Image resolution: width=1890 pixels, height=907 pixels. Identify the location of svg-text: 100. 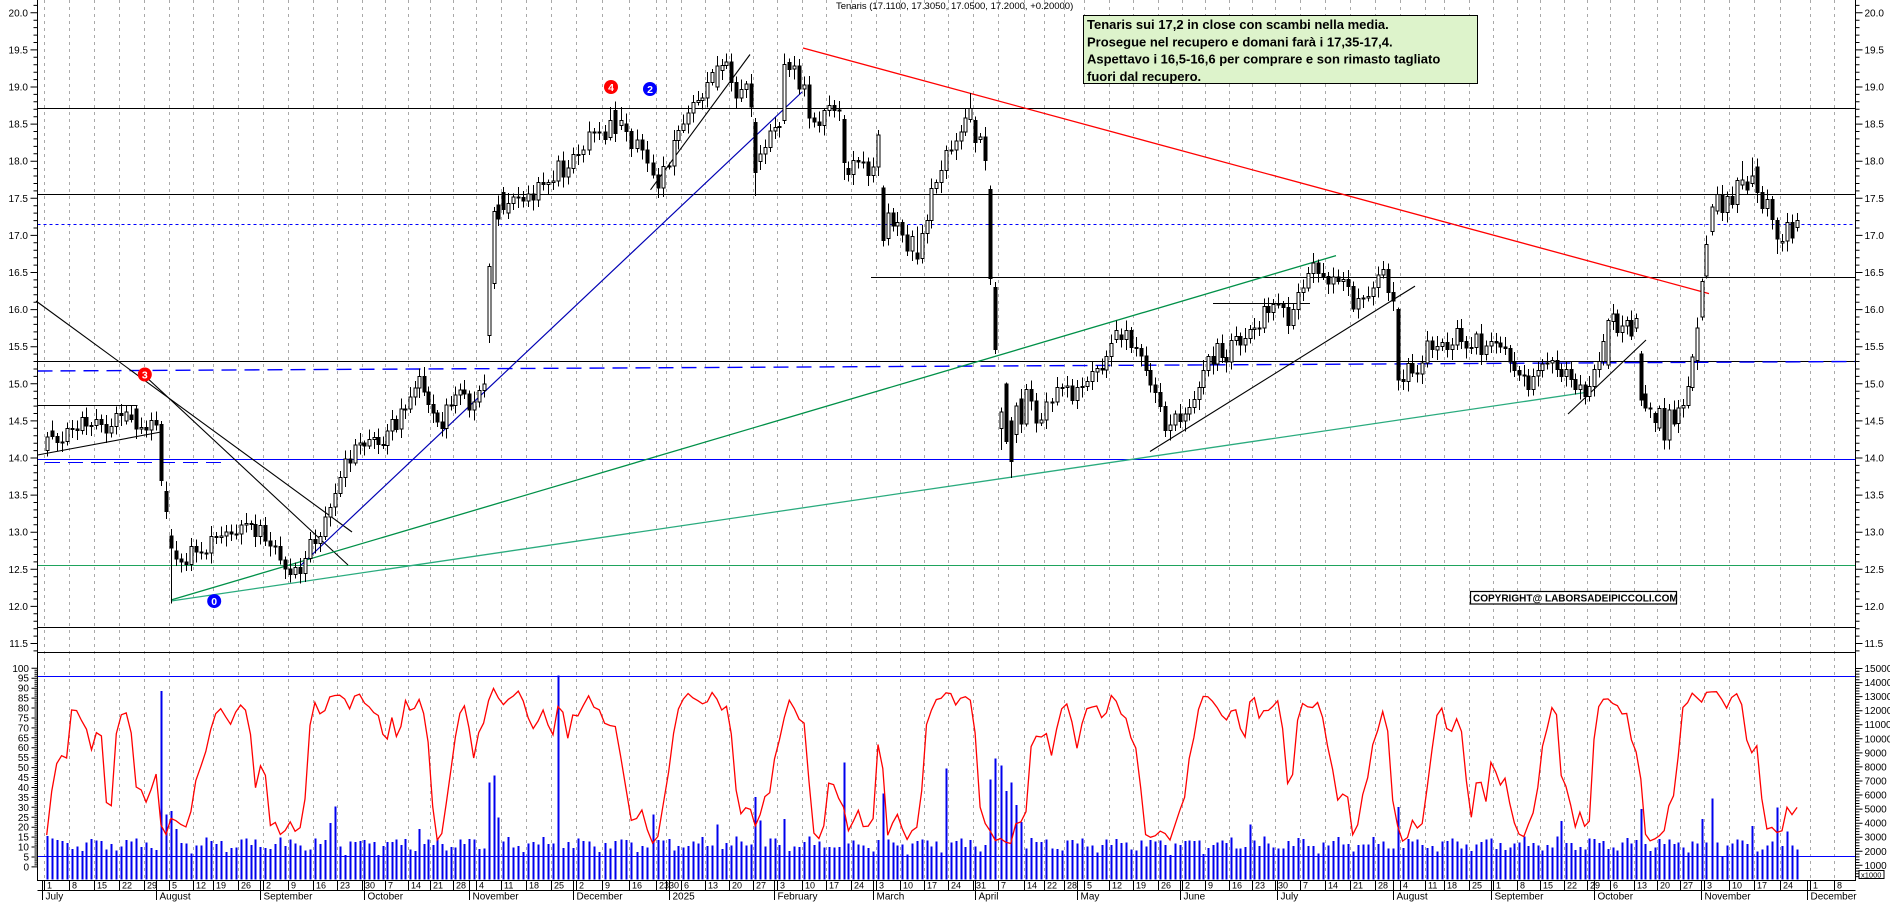
(20, 669).